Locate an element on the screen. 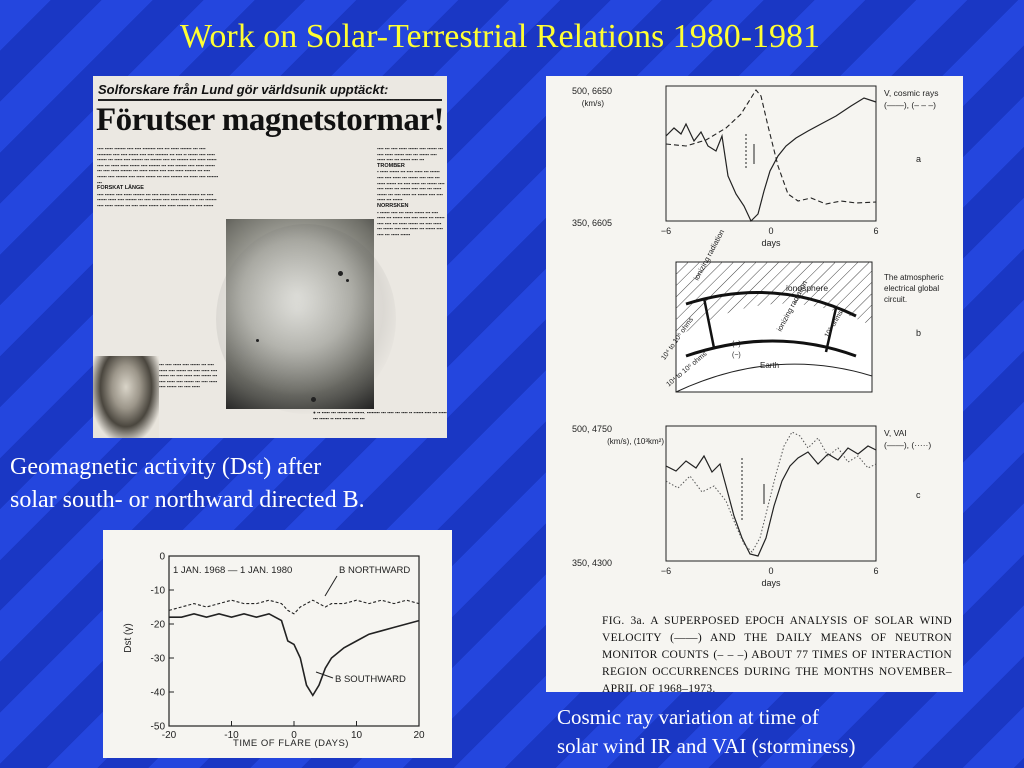 Image resolution: width=1024 pixels, height=768 pixels. earth-label: Earth is located at coordinates (769, 365).